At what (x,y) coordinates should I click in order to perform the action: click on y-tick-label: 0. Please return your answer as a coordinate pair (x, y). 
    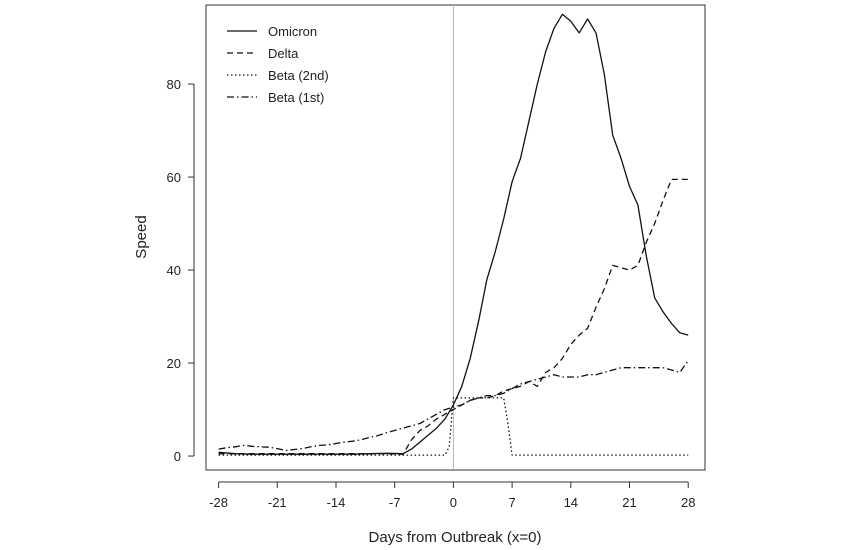
    Looking at the image, I should click on (177, 456).